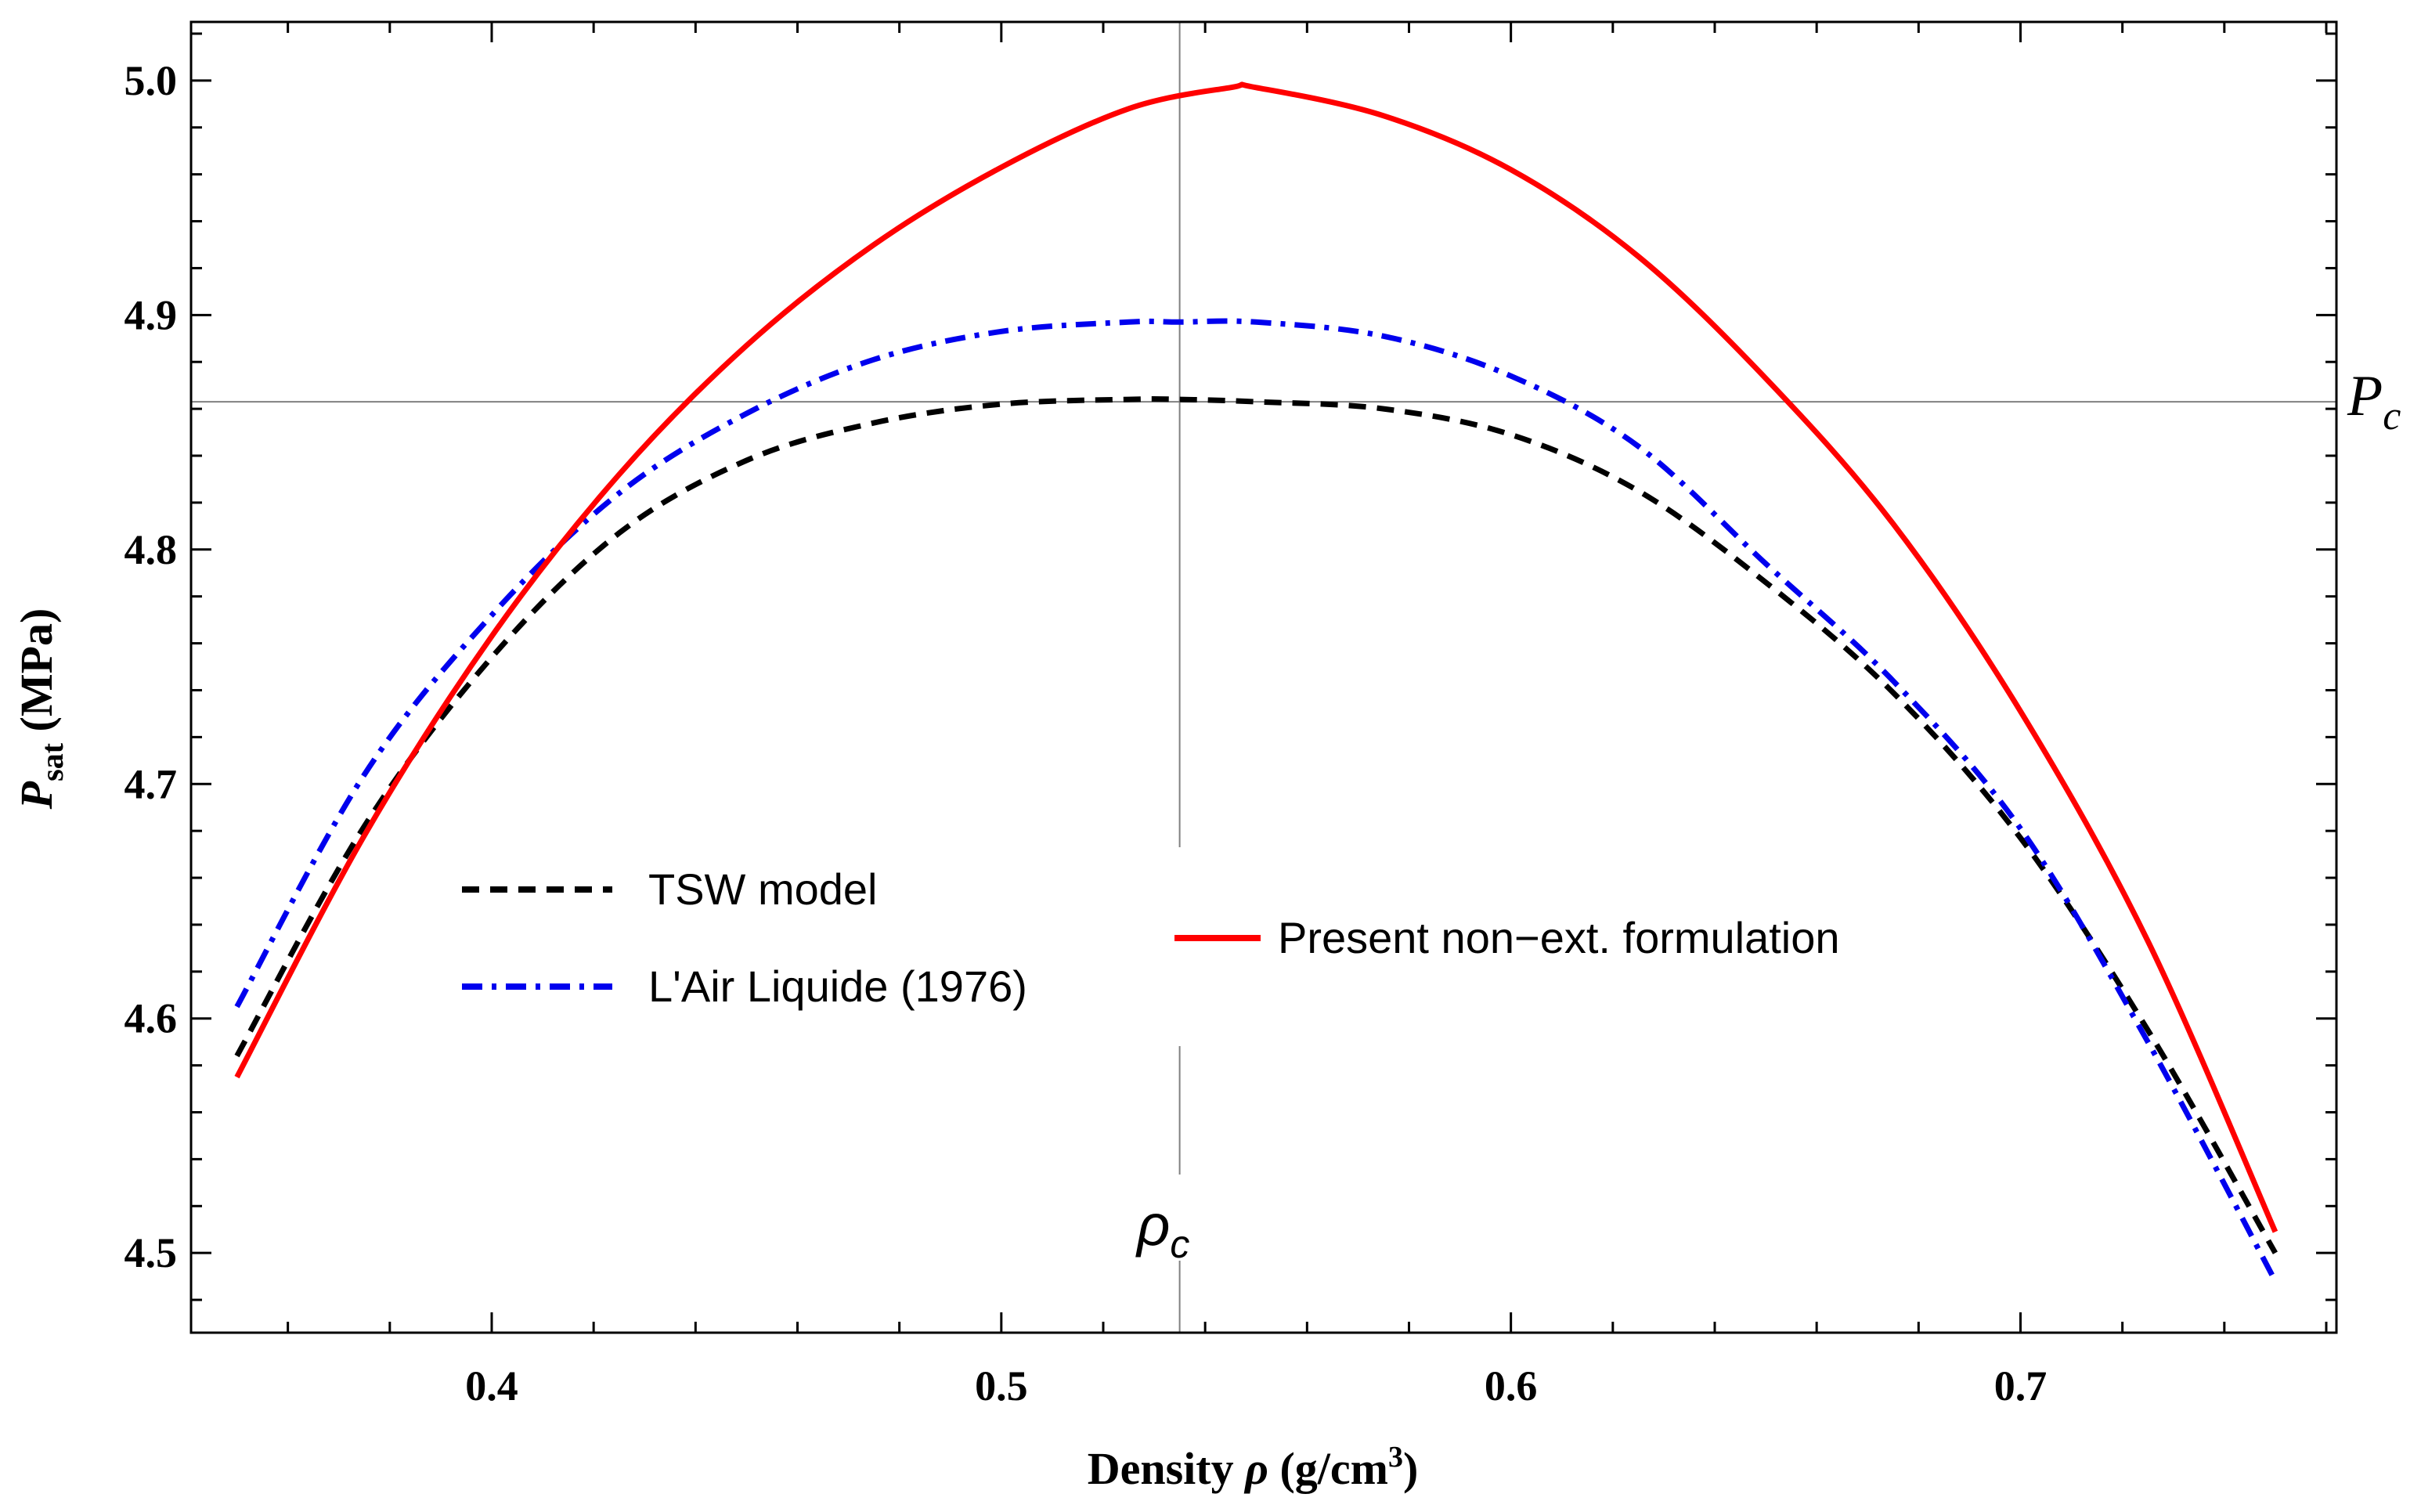 Image resolution: width=2421 pixels, height=1512 pixels. I want to click on legend-label-present: Present non−ext. formulation, so click(1559, 937).